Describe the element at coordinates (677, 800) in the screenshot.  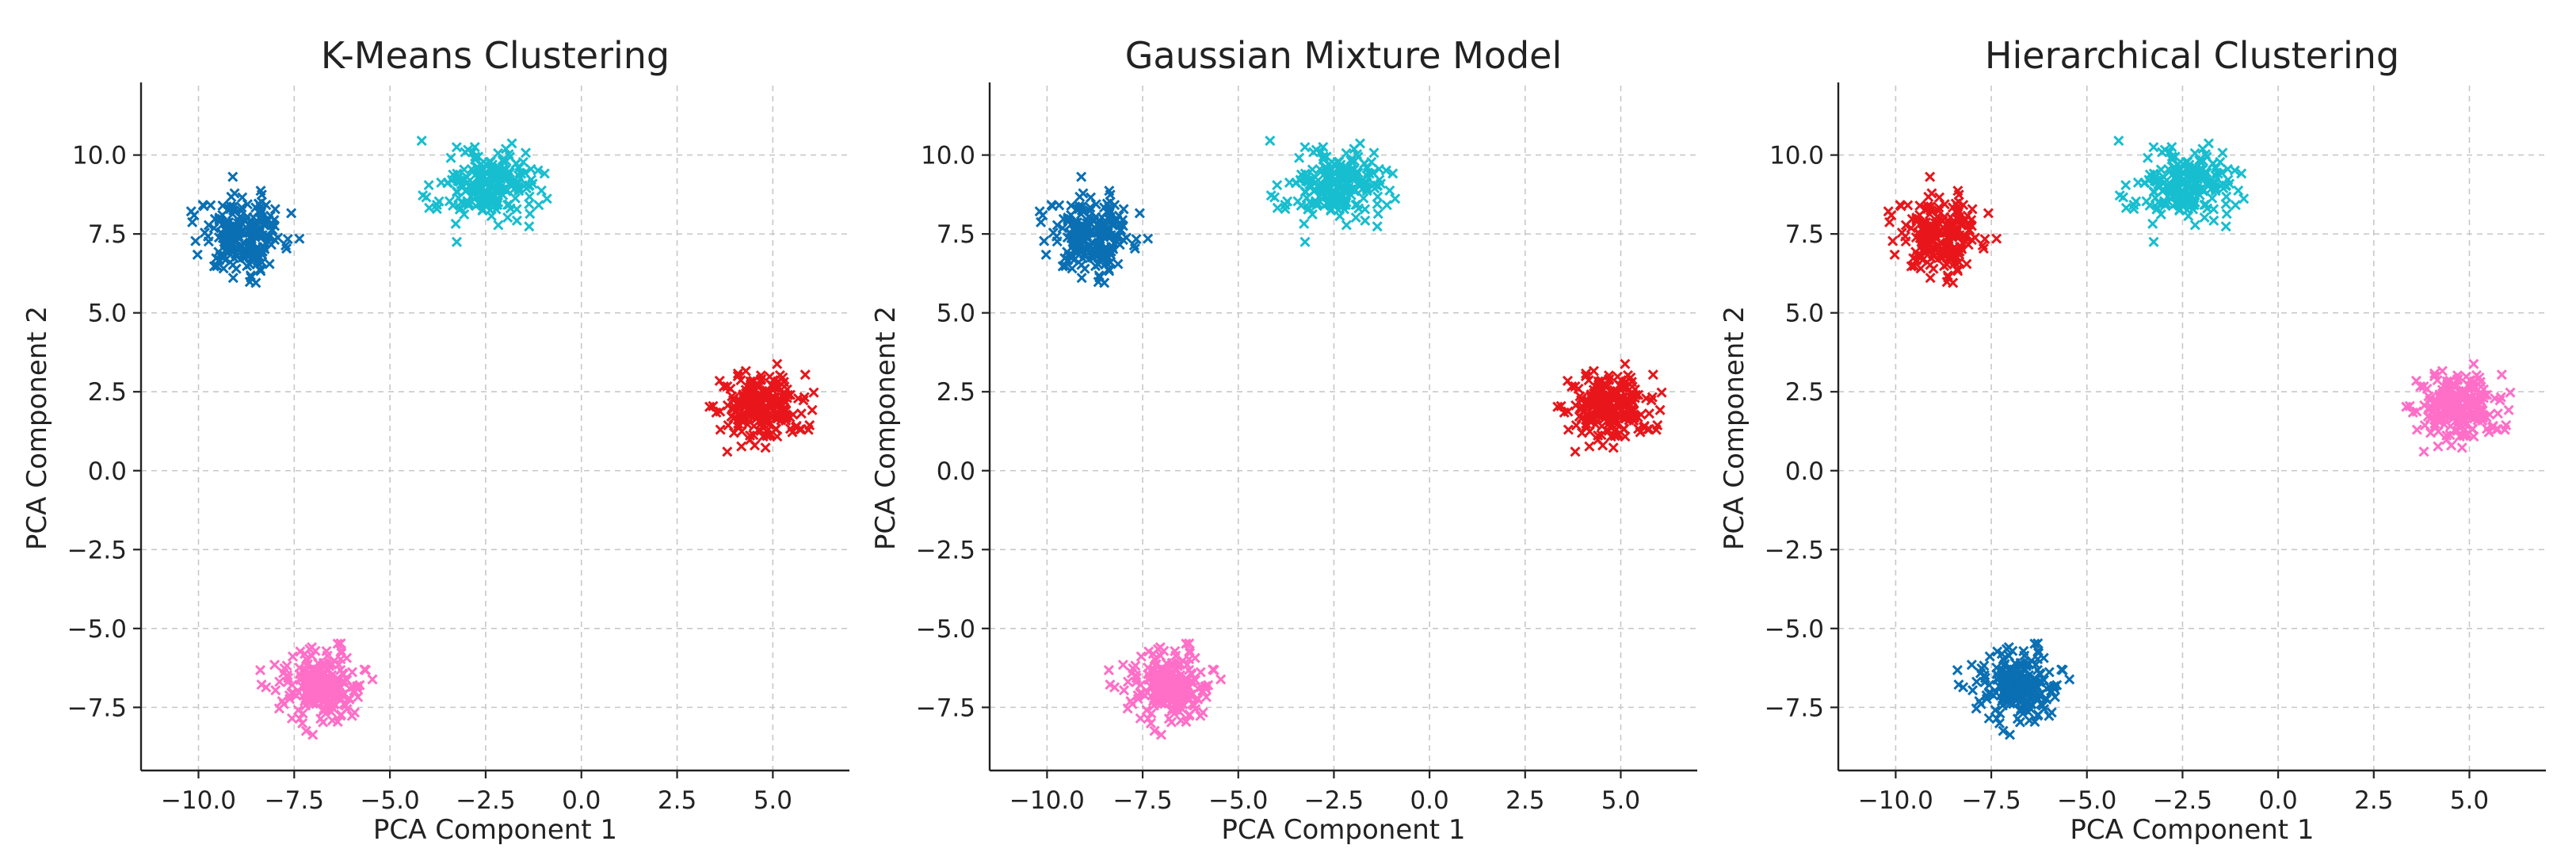
I see `x-tick-label: 2.5` at that location.